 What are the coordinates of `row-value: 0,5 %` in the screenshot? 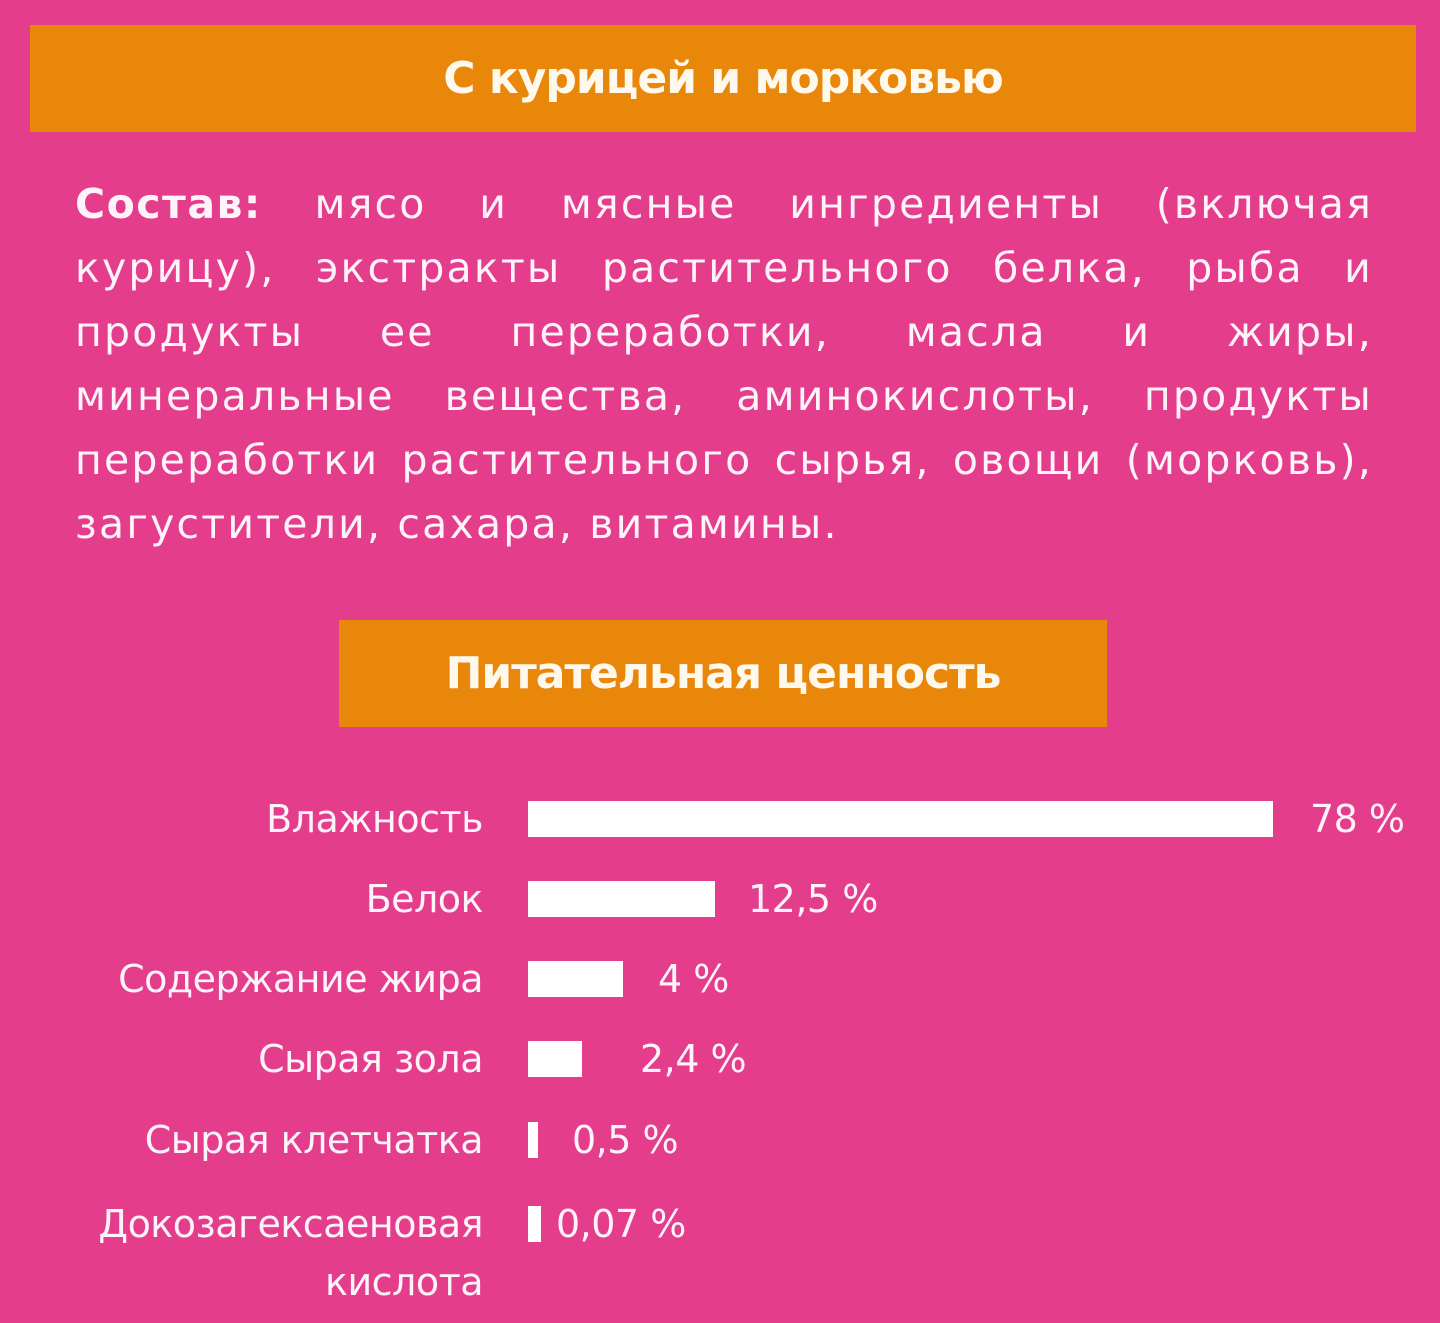 It's located at (625, 1140).